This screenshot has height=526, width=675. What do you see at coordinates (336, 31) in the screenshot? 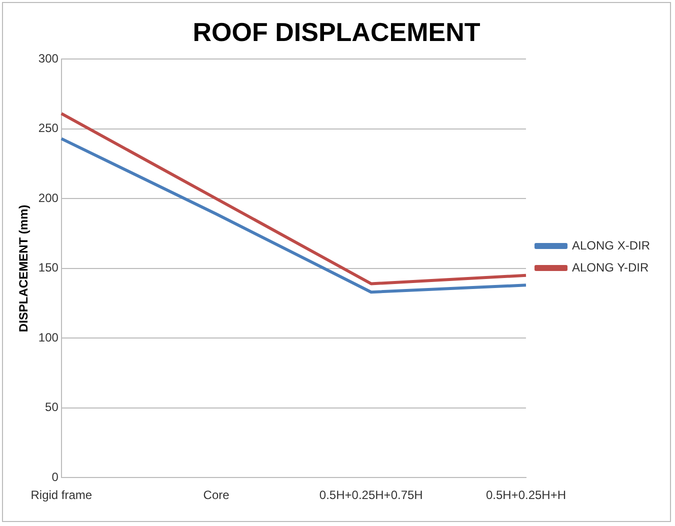
I see `chart-title: ROOF DISPLACEMENT` at bounding box center [336, 31].